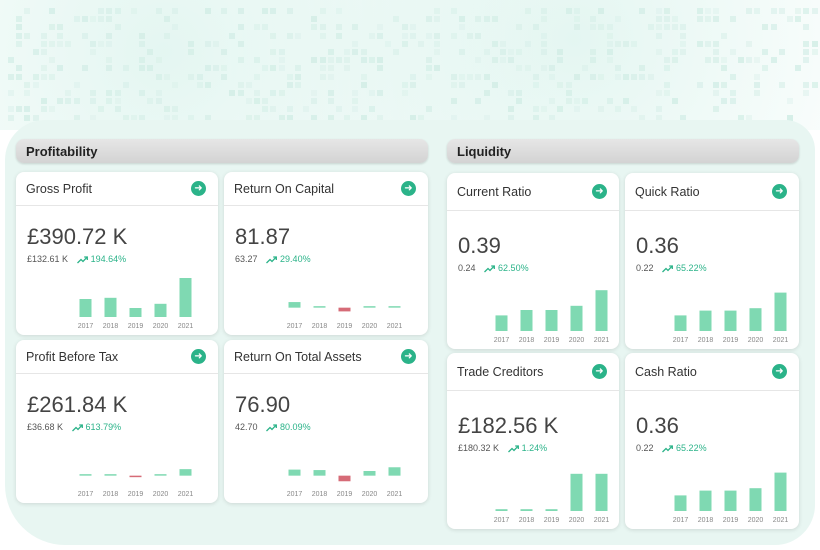 Image resolution: width=820 pixels, height=550 pixels. What do you see at coordinates (326, 357) in the screenshot?
I see `card-header: Return On Total Assets ➜` at bounding box center [326, 357].